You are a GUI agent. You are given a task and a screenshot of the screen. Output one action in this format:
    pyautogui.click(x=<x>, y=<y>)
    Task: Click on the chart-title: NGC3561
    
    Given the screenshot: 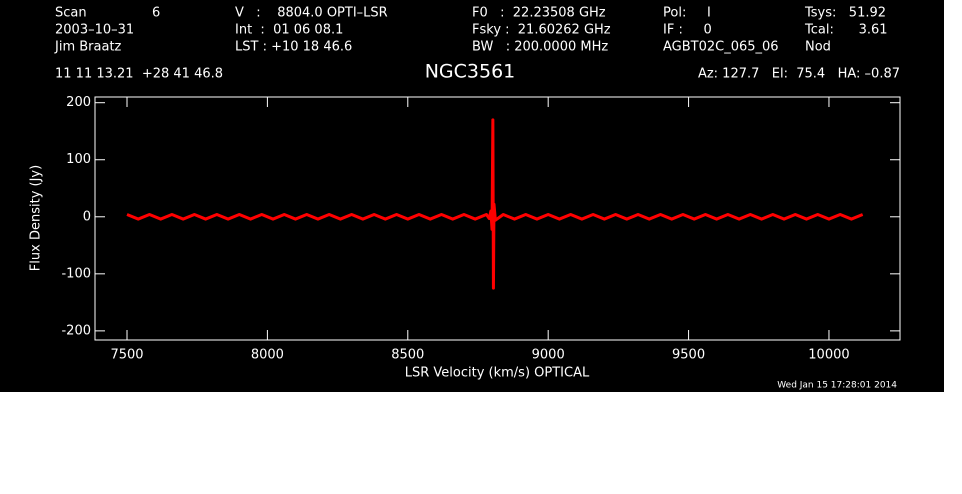 What is the action you would take?
    pyautogui.click(x=470, y=72)
    